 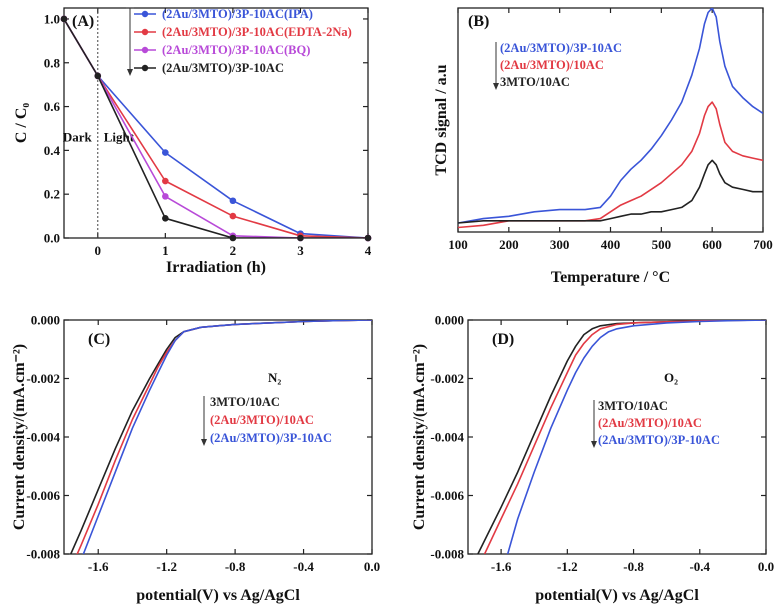 What do you see at coordinates (52, 106) in the screenshot?
I see `y-tick-label: 0.6` at bounding box center [52, 106].